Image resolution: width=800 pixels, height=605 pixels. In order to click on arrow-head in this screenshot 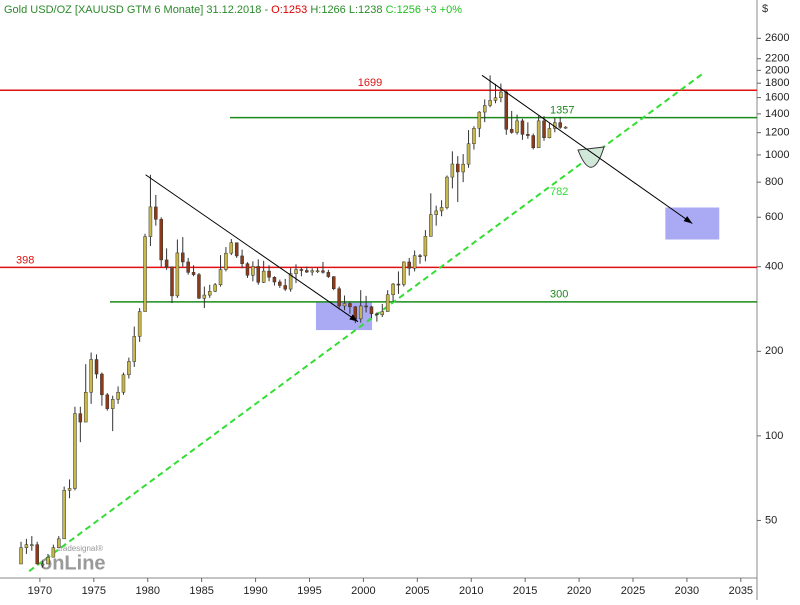, I will do `click(688, 220)`.